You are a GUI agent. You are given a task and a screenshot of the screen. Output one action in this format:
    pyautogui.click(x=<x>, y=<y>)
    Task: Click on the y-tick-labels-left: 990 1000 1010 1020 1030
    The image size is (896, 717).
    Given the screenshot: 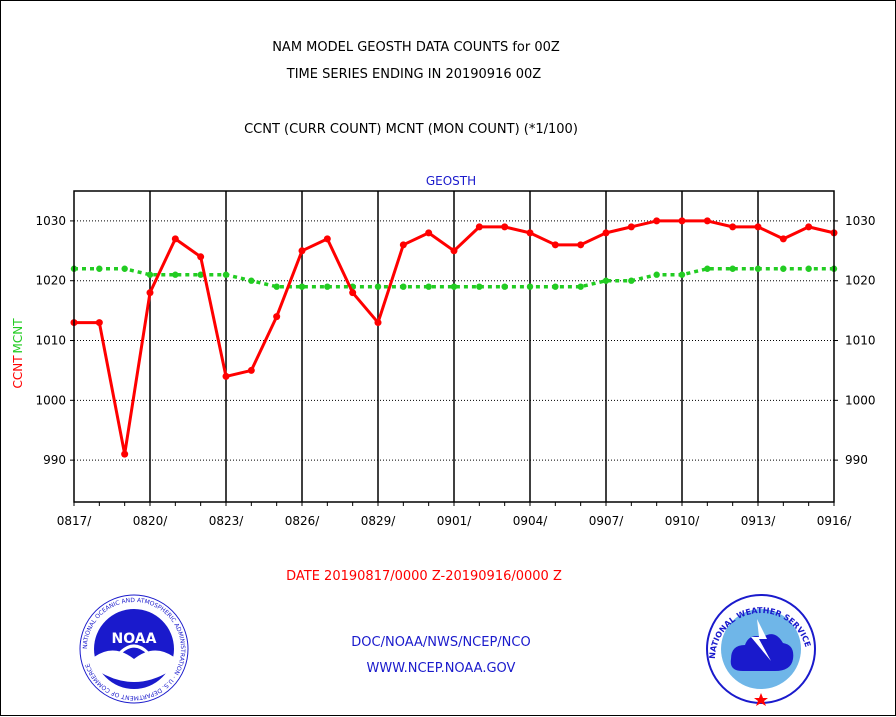 What is the action you would take?
    pyautogui.click(x=50, y=340)
    